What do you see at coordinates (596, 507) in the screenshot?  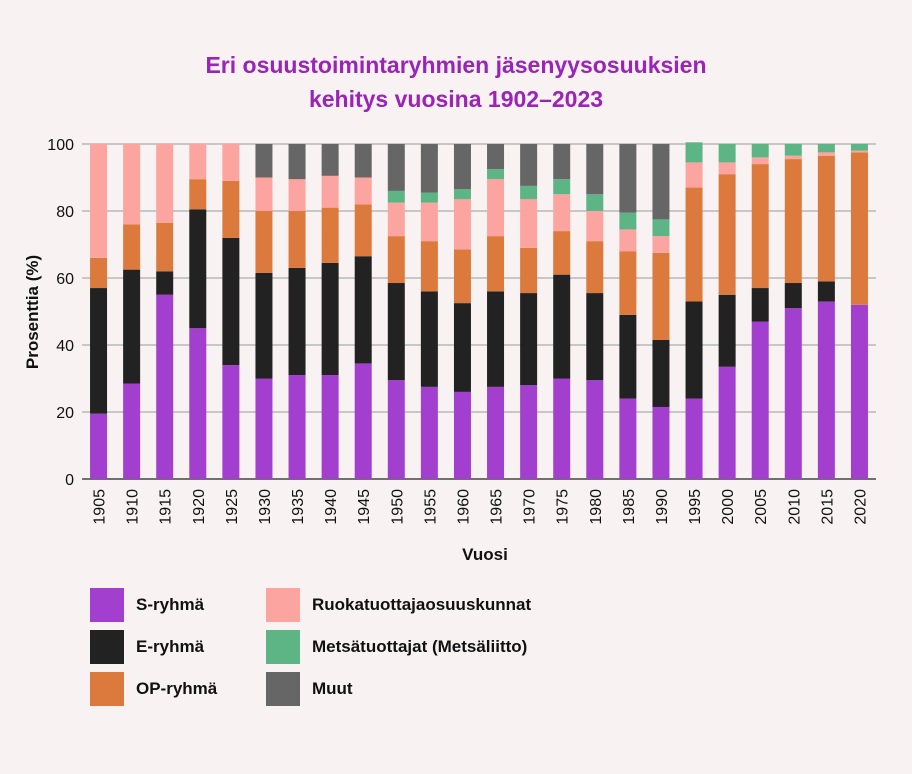 I see `x-tick-label: 1980` at bounding box center [596, 507].